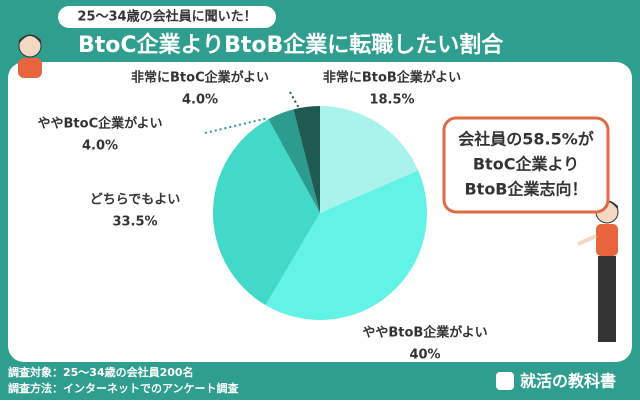 This screenshot has width=640, height=404. Describe the element at coordinates (200, 78) in the screenshot. I see `slice-label: 非常にBtoC企業がよい` at that location.